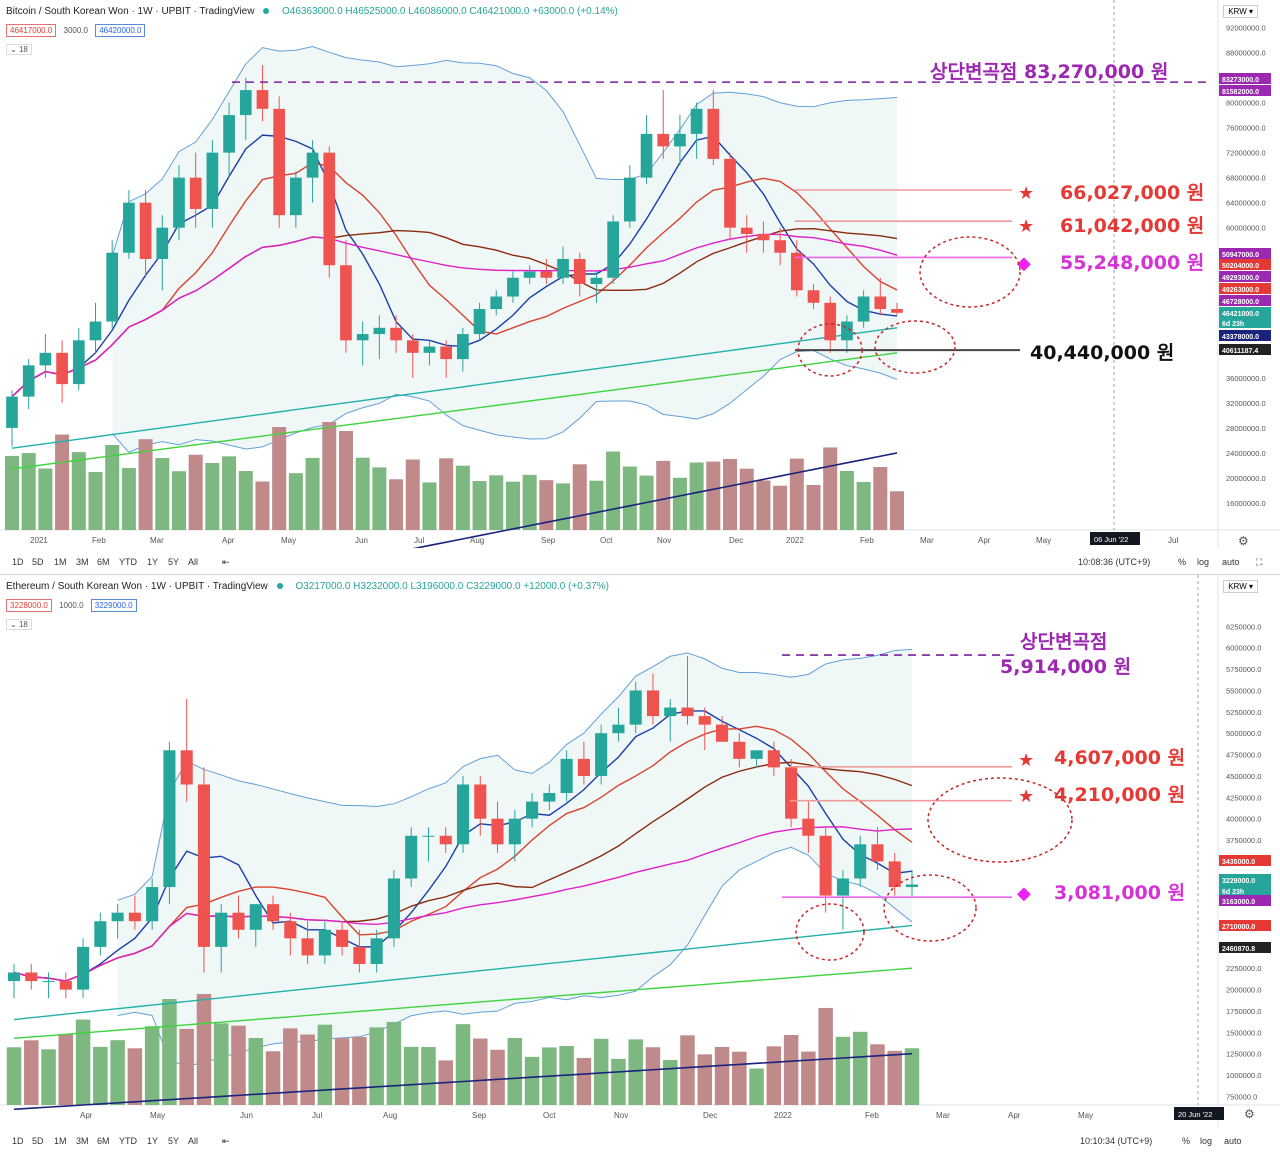 The height and width of the screenshot is (1154, 1280). What do you see at coordinates (1206, 1141) in the screenshot?
I see `eth-log-toggle: log` at bounding box center [1206, 1141].